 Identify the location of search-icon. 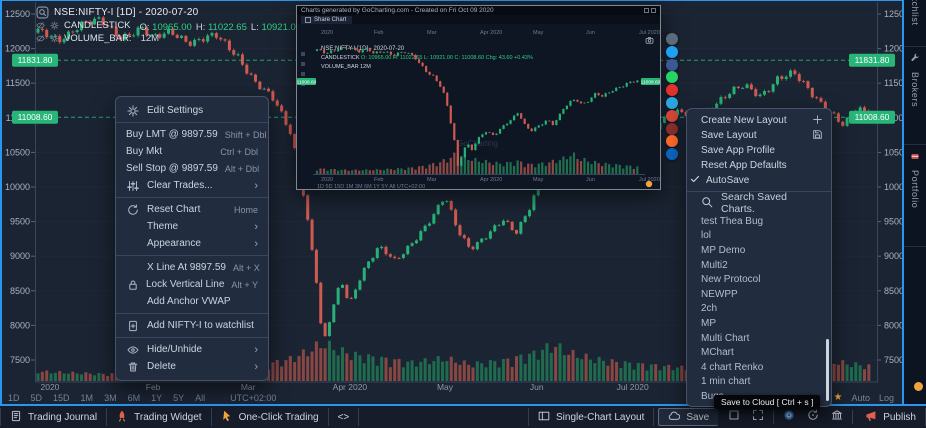
(707, 201).